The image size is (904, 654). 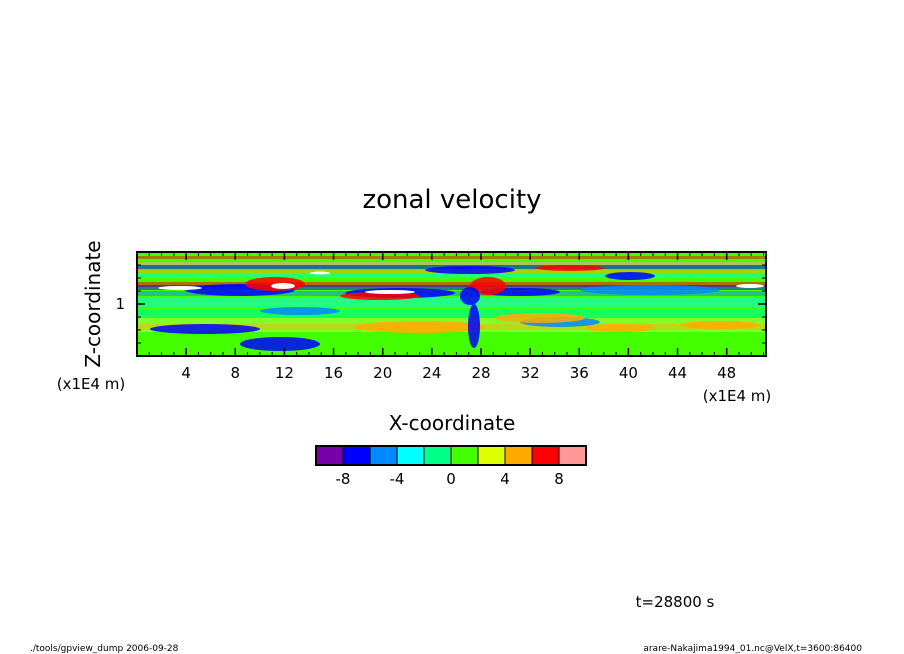 I want to click on x-tick-label: 44, so click(x=677, y=373).